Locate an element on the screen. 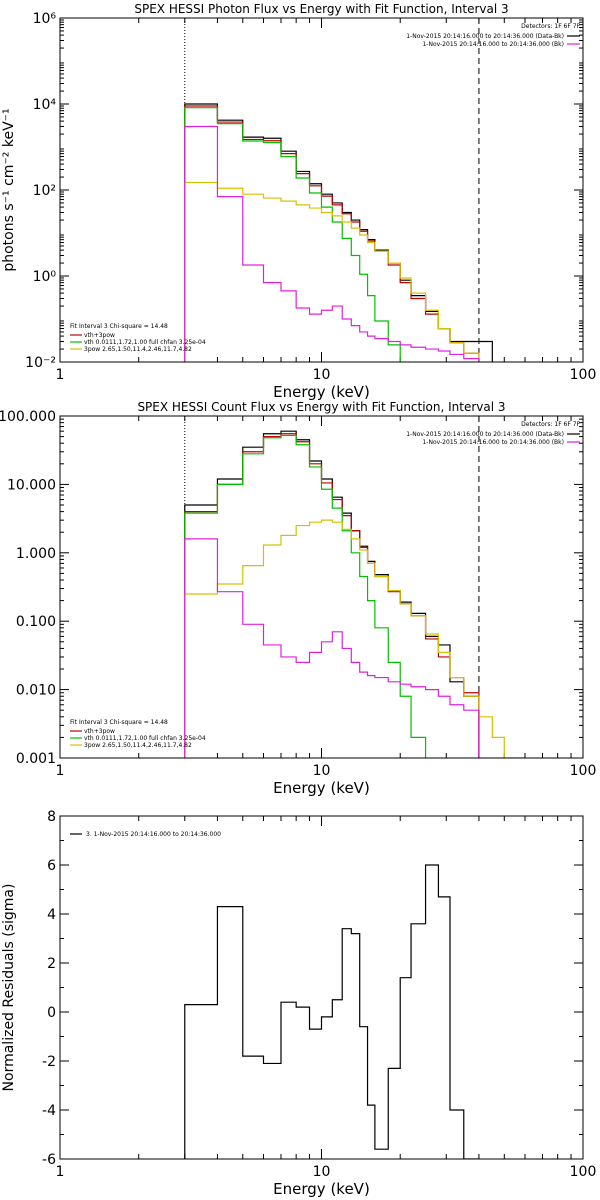 Image resolution: width=600 pixels, height=1200 pixels. series-vth-3pow is located at coordinates (332, 595).